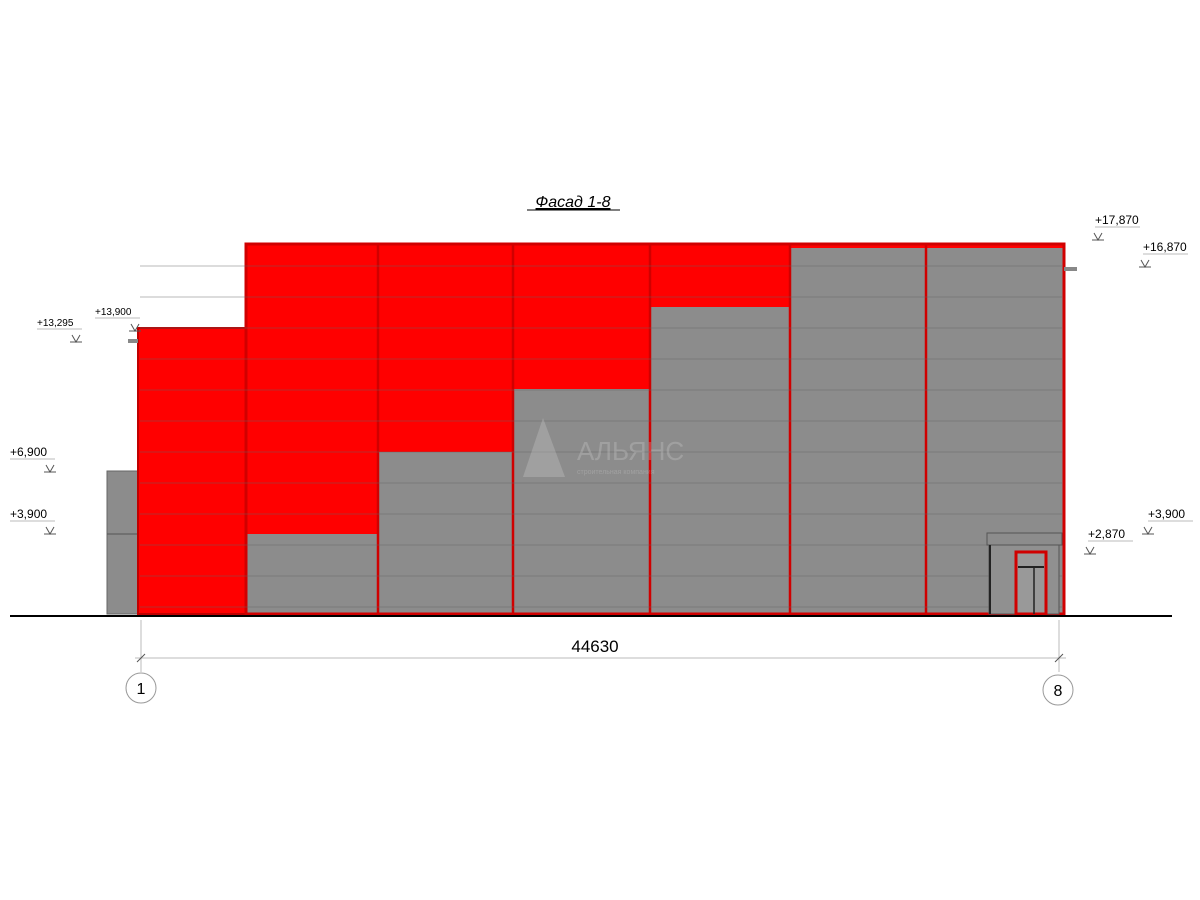 This screenshot has width=1200, height=900. I want to click on watermark-subtitle: строительная компания, so click(616, 472).